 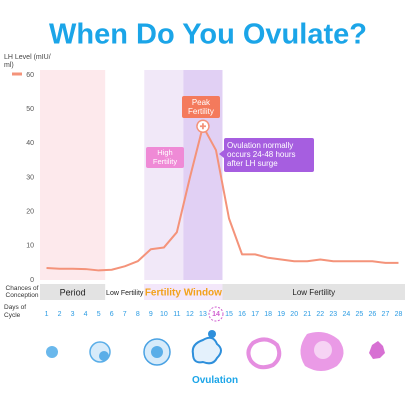 What do you see at coordinates (99, 314) in the screenshot?
I see `x-tick-label: 5` at bounding box center [99, 314].